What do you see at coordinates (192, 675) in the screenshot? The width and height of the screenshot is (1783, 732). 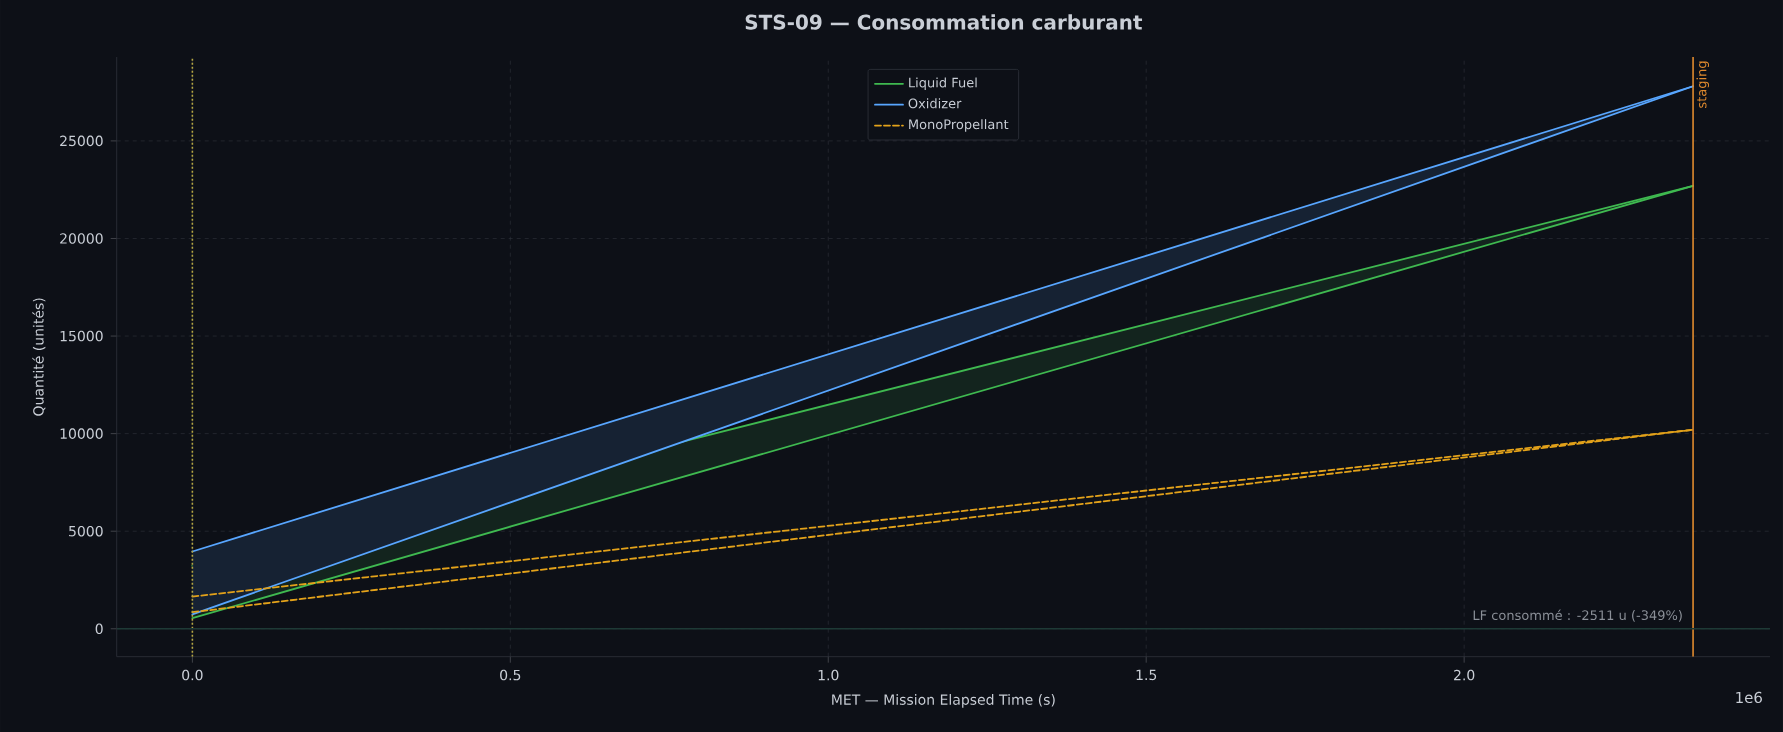 I see `x-tick-label: 0.0` at bounding box center [192, 675].